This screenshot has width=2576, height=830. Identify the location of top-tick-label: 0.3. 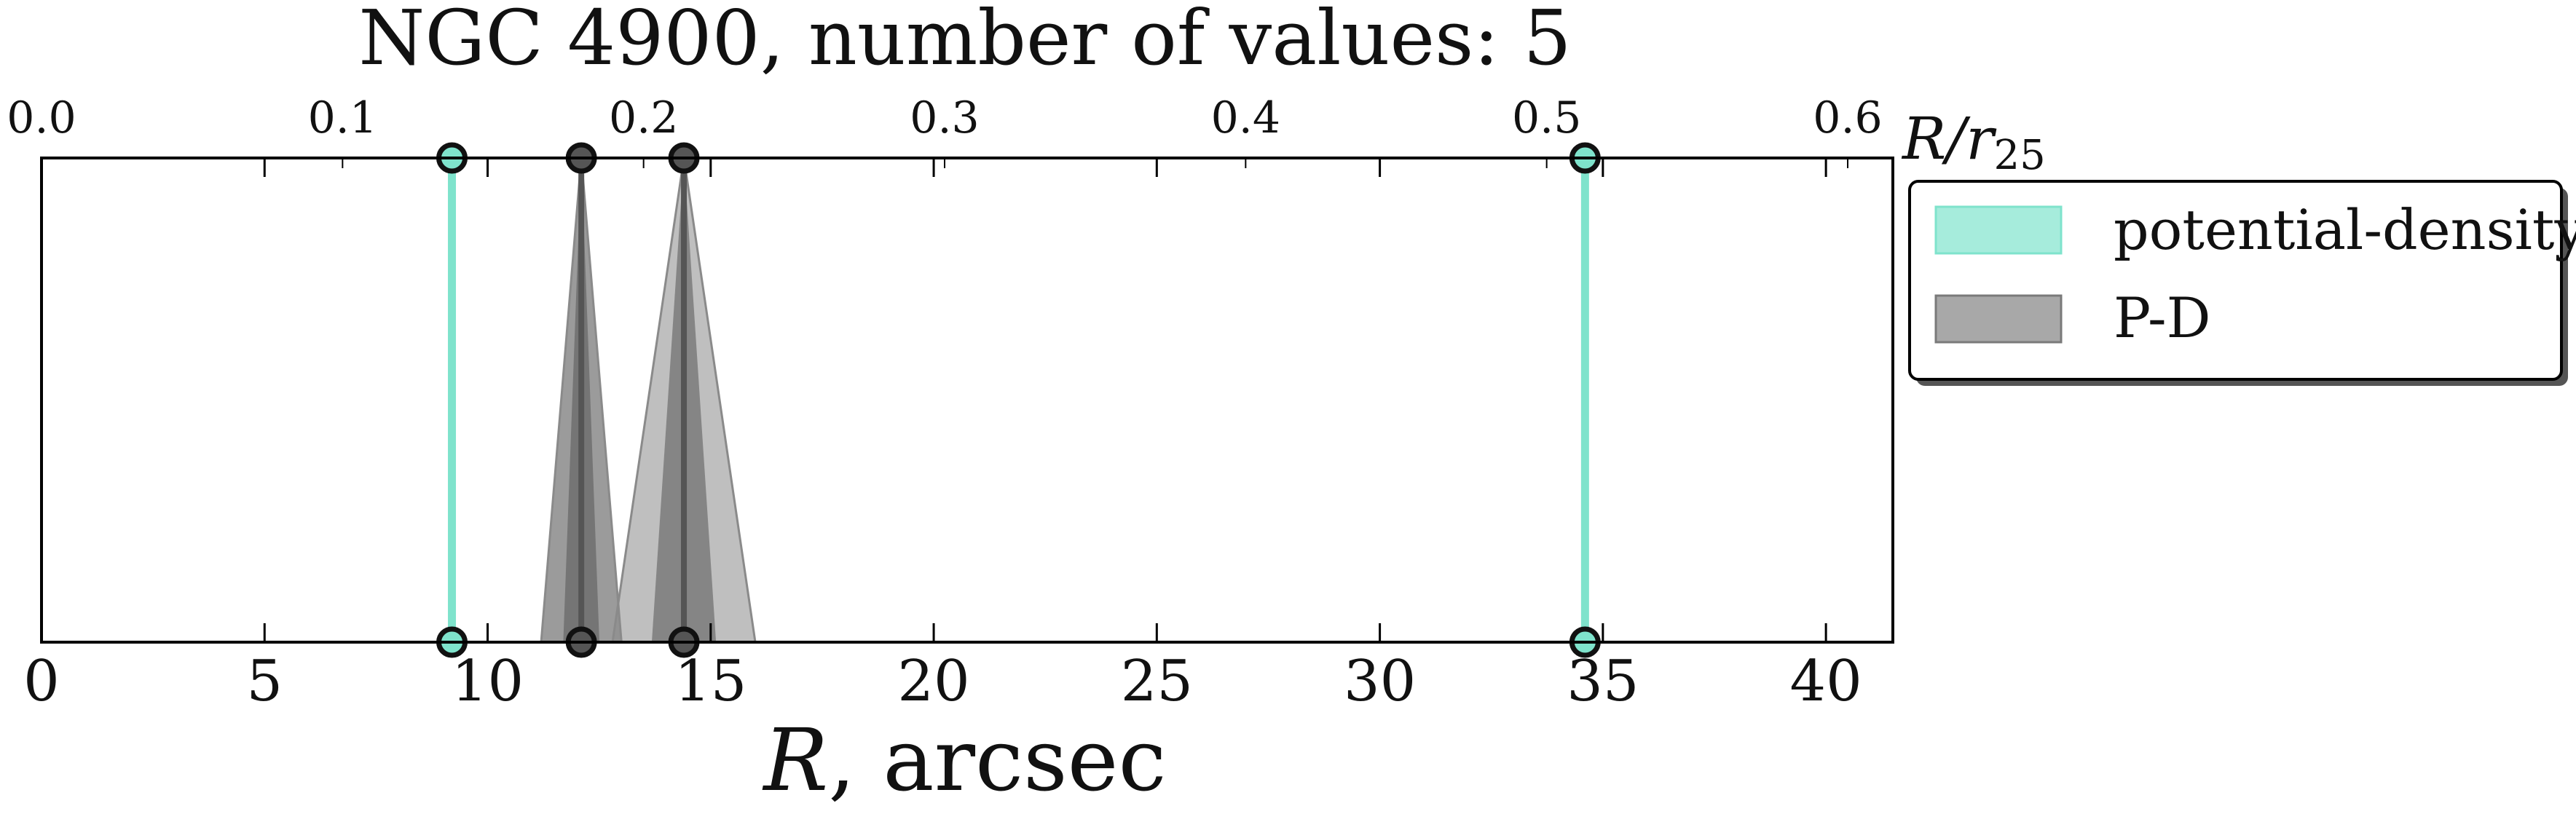
(944, 118).